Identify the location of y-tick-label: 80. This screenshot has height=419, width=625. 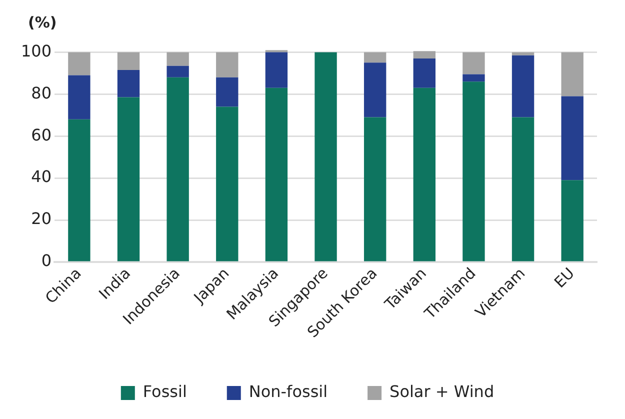
(41, 92).